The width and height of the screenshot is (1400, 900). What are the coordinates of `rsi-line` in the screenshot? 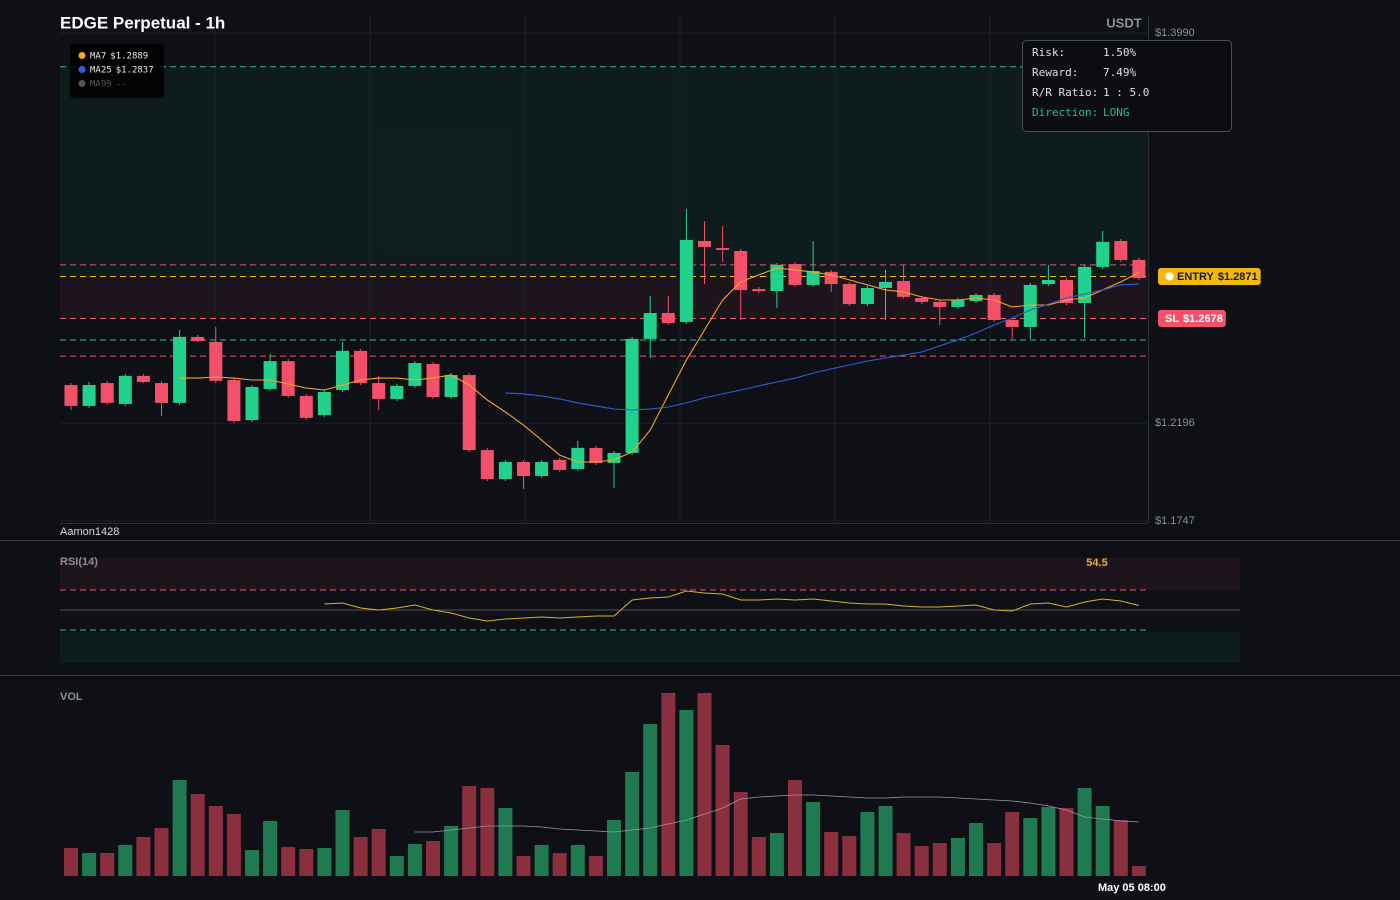 It's located at (732, 606).